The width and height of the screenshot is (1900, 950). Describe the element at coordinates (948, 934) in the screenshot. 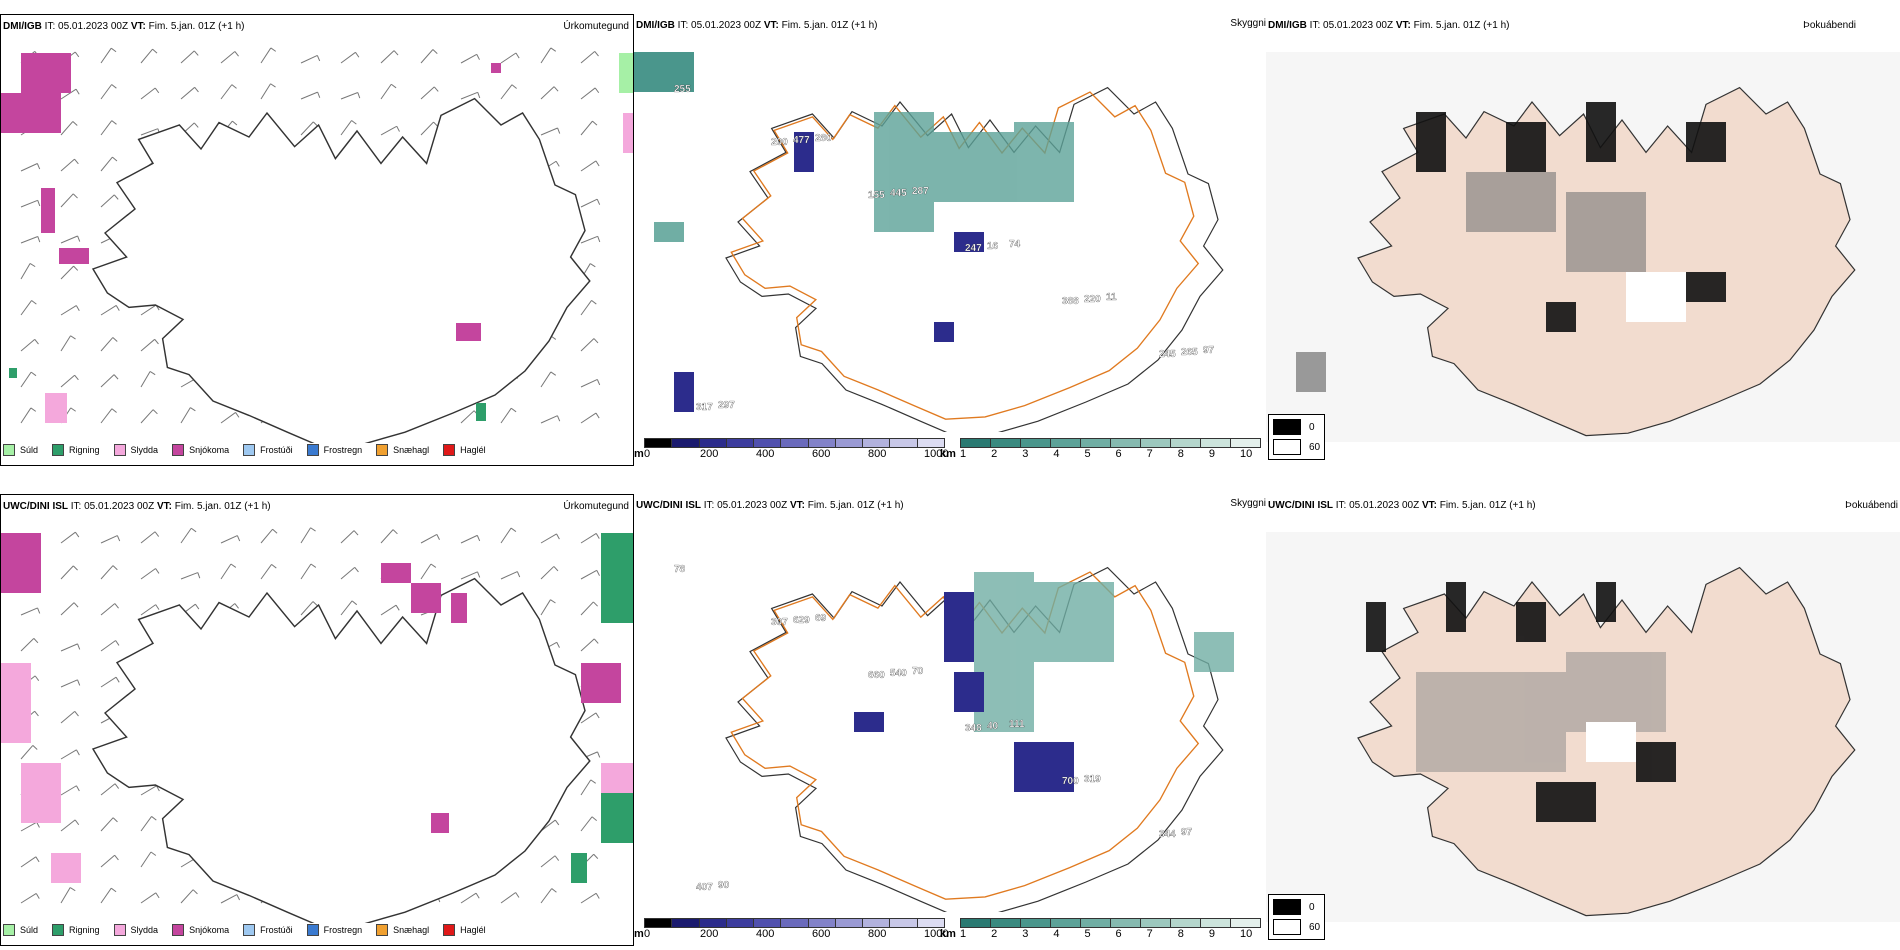

I see `visibility-unit: km` at that location.